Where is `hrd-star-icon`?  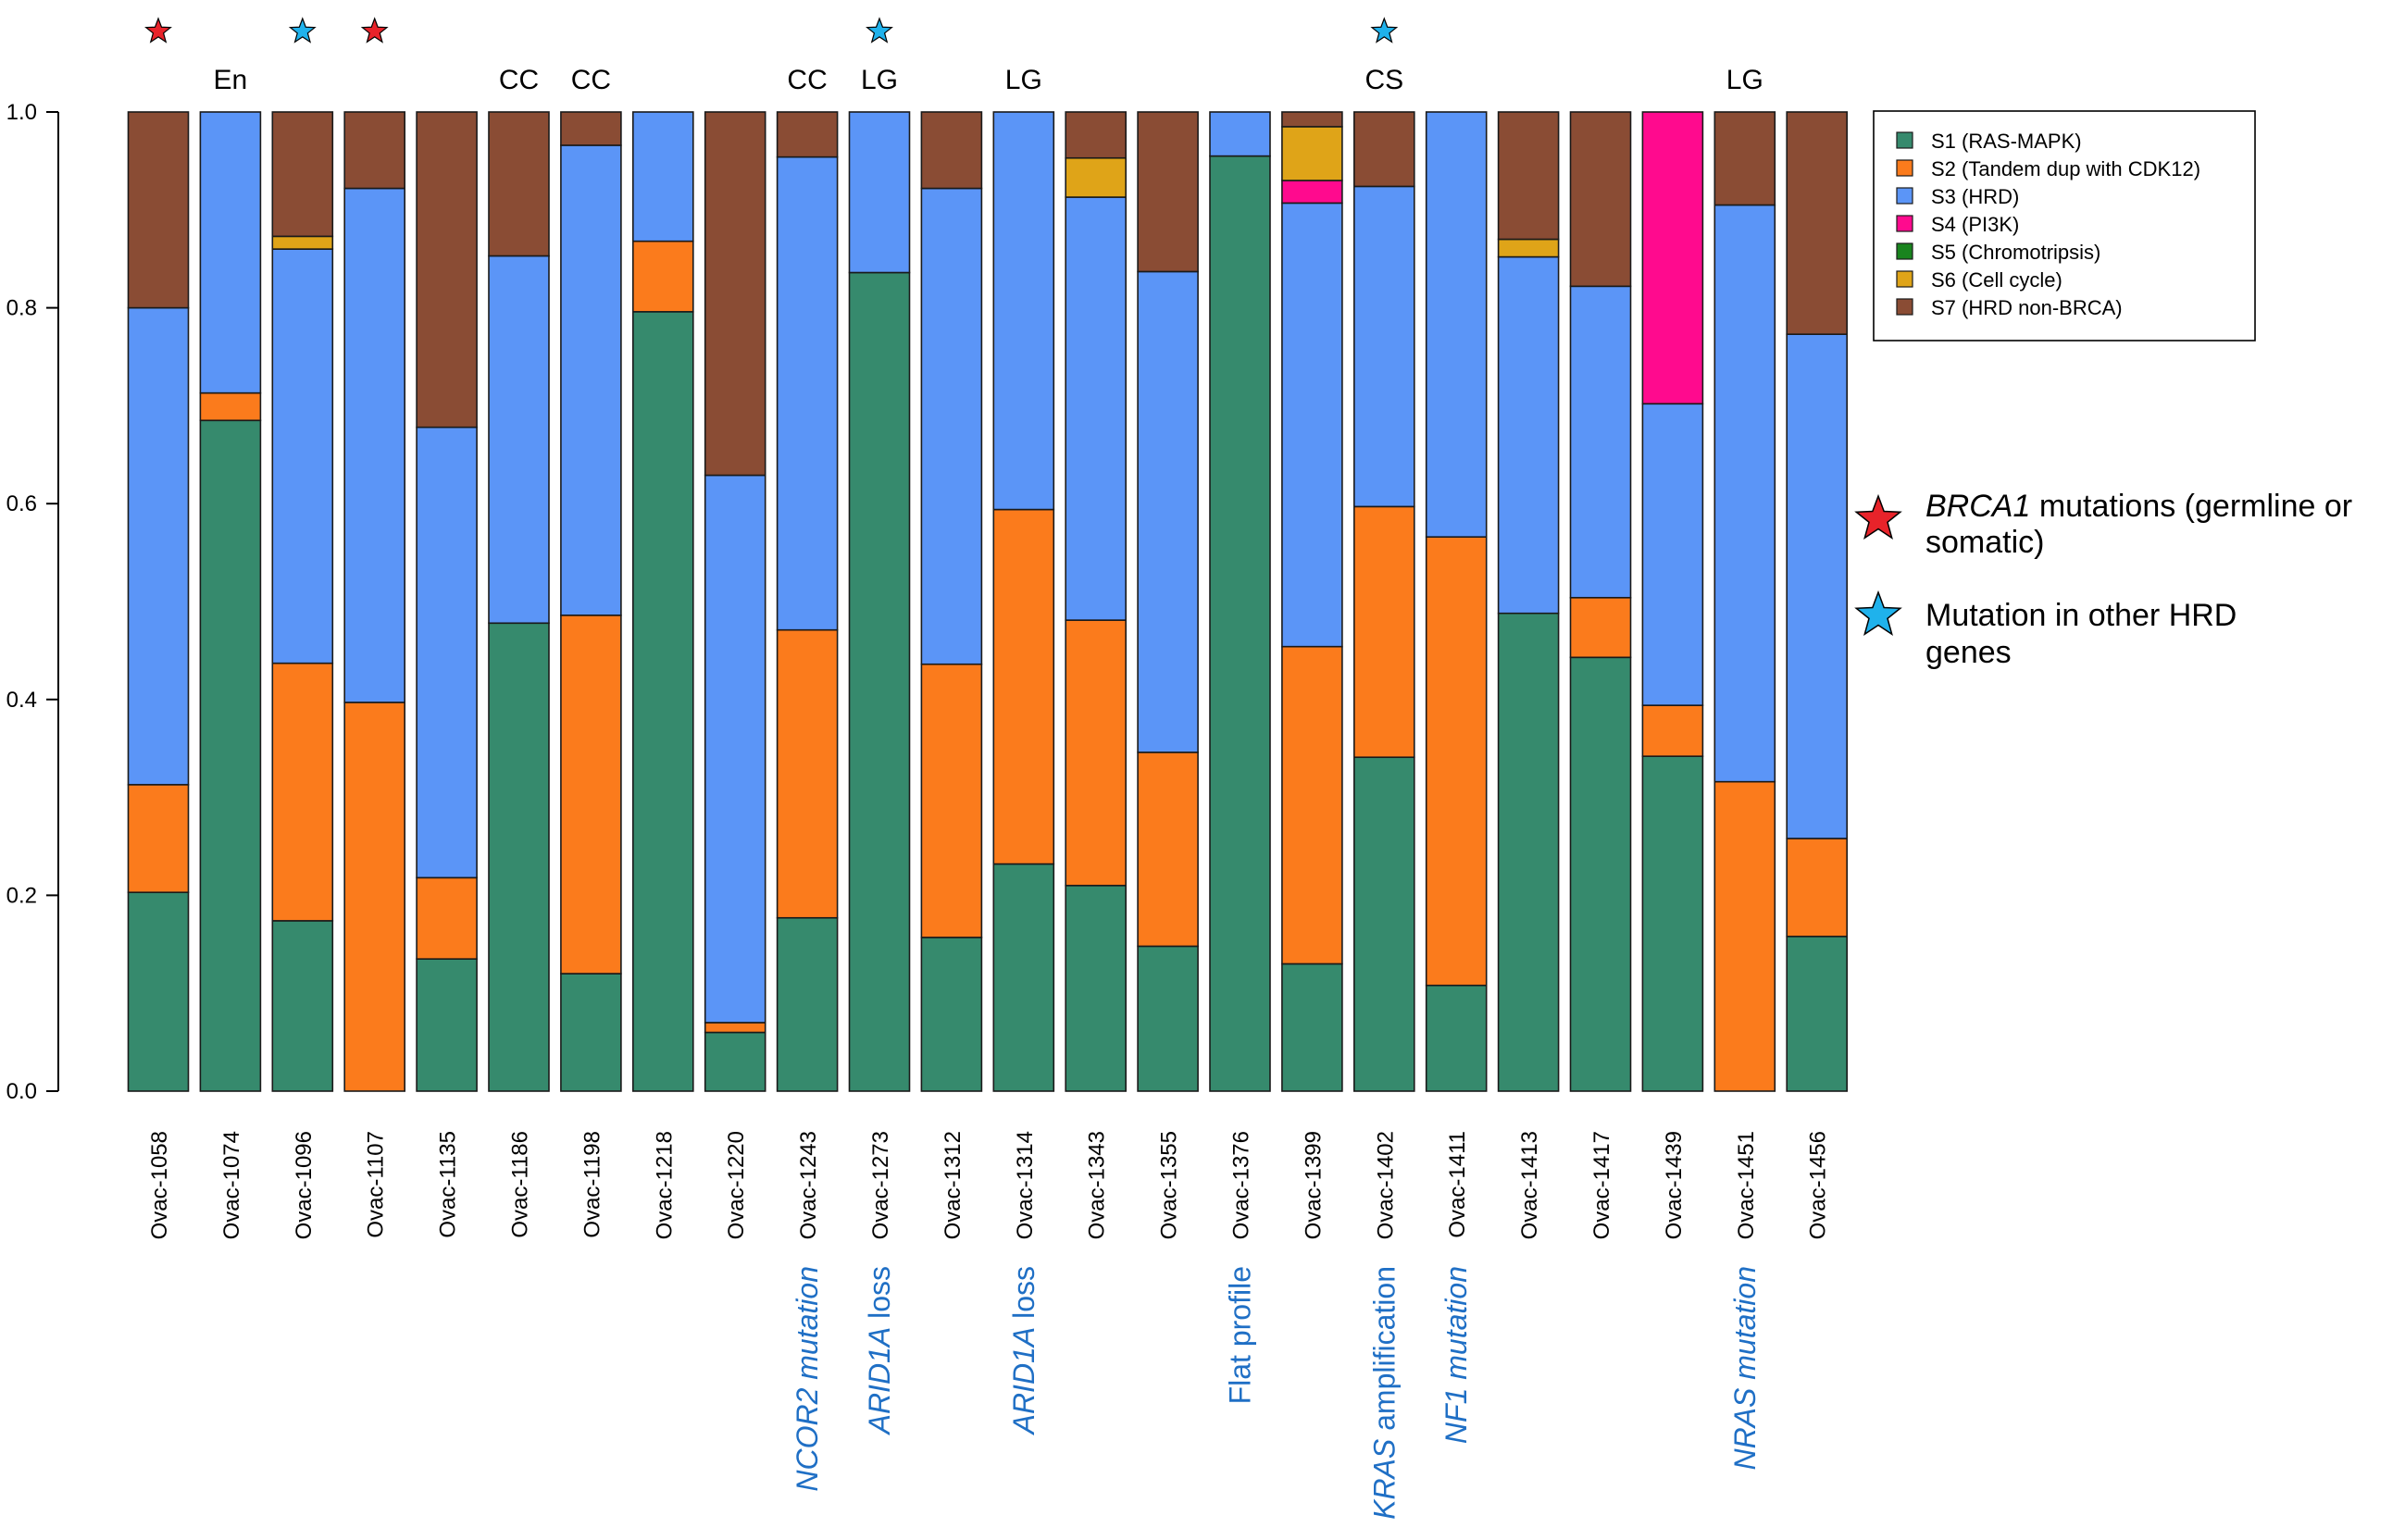
hrd-star-icon is located at coordinates (879, 30).